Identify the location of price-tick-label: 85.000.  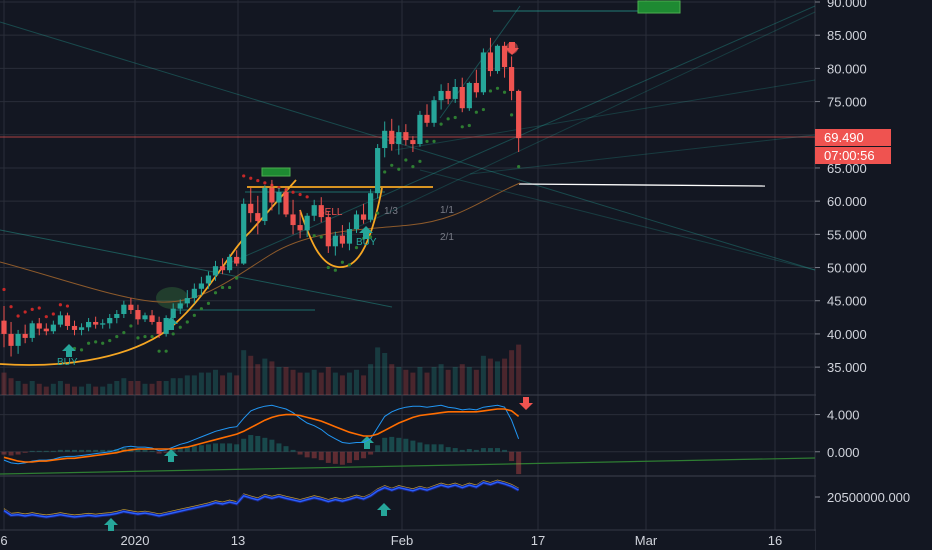
(847, 35).